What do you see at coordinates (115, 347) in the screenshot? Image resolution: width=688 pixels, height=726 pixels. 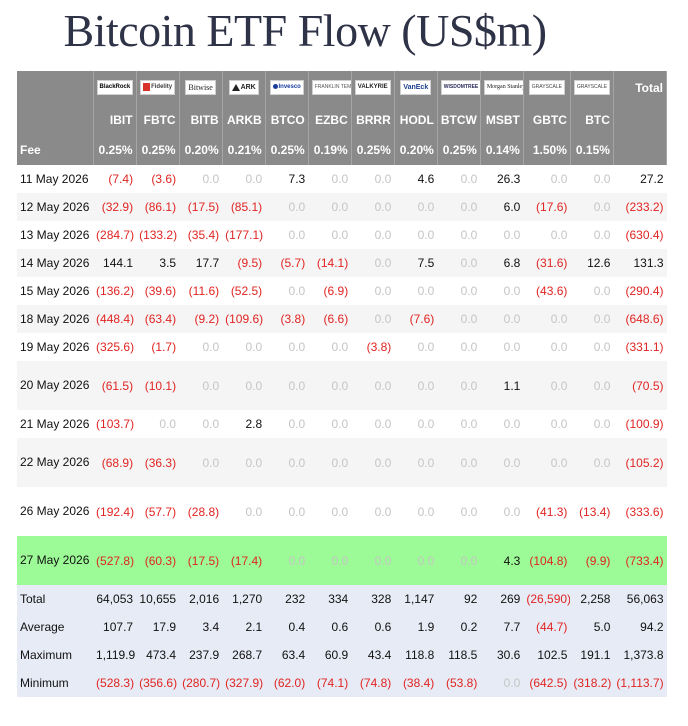 I see `flow-cell: (325.6)` at bounding box center [115, 347].